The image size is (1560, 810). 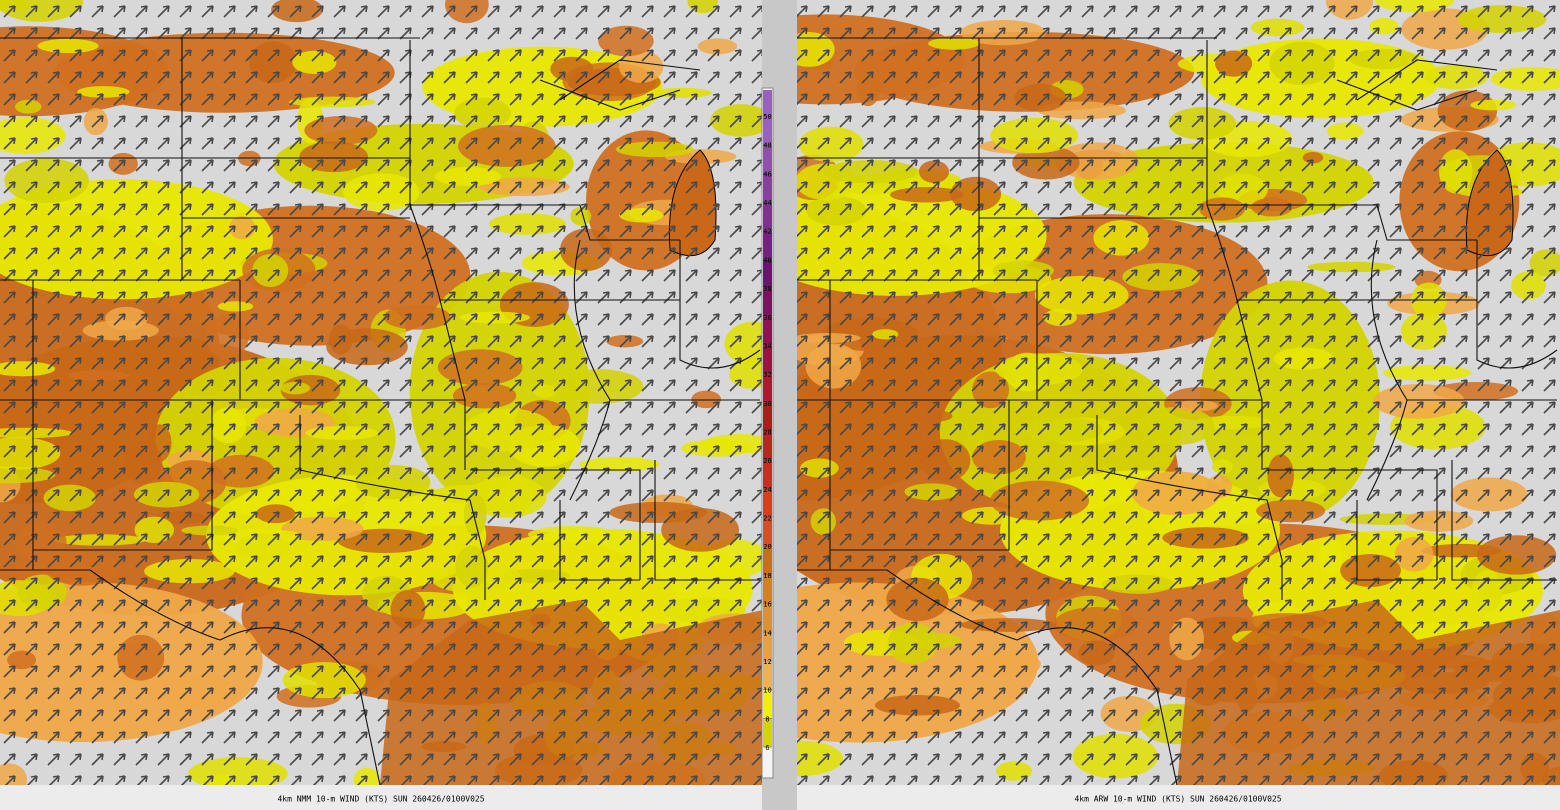 What do you see at coordinates (767, 318) in the screenshot?
I see `colorbar-label: 36` at bounding box center [767, 318].